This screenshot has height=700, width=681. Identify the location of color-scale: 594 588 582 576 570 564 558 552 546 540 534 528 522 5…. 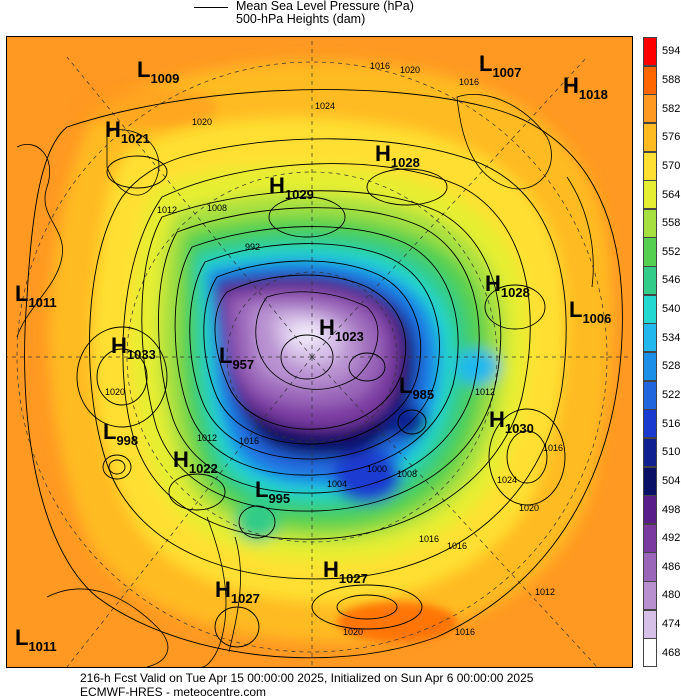
(662, 352).